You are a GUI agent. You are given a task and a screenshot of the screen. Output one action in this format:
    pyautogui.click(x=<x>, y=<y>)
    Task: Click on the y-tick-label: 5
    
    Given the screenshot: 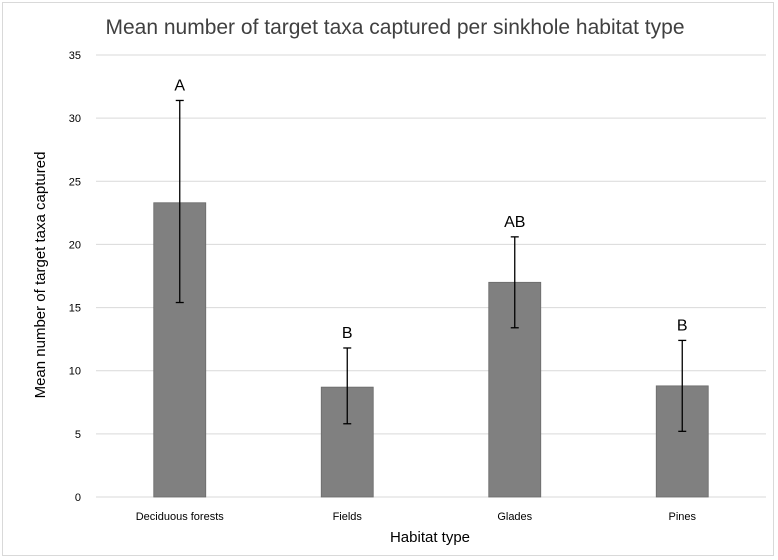 What is the action you would take?
    pyautogui.click(x=78, y=435)
    